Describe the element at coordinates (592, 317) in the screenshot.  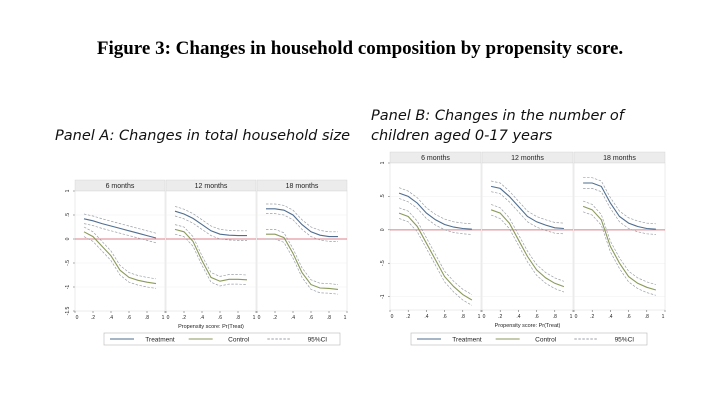
I see `panel-b-subplot-3-x-tick-label: .2` at that location.